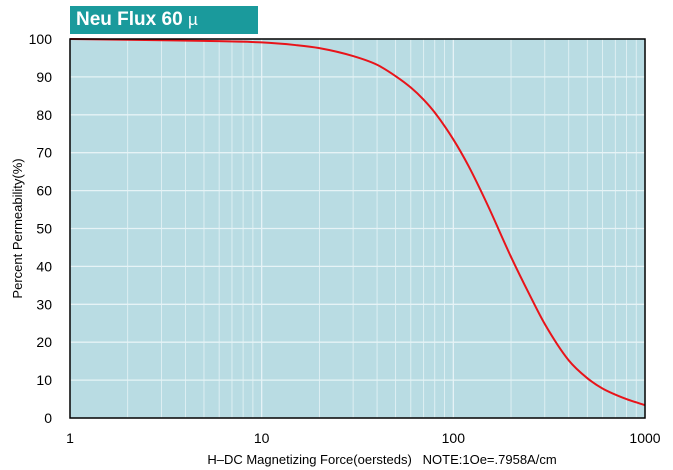 The height and width of the screenshot is (470, 673). I want to click on x-tick-label: 1000, so click(644, 438).